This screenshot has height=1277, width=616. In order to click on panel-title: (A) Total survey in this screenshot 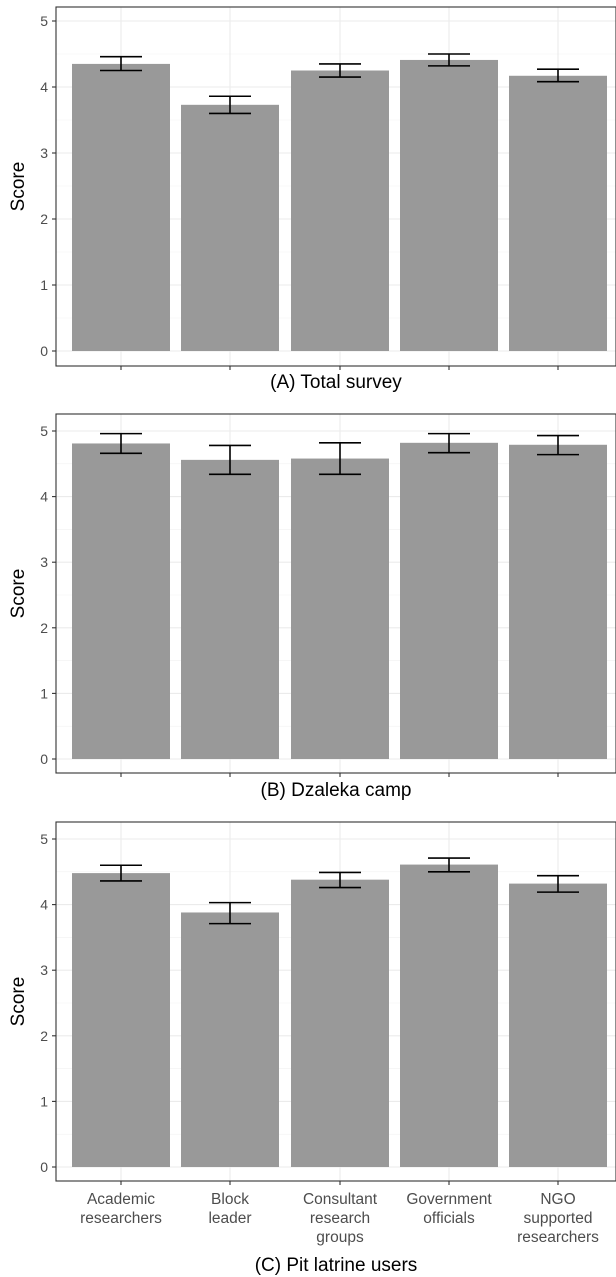, I will do `click(336, 382)`.